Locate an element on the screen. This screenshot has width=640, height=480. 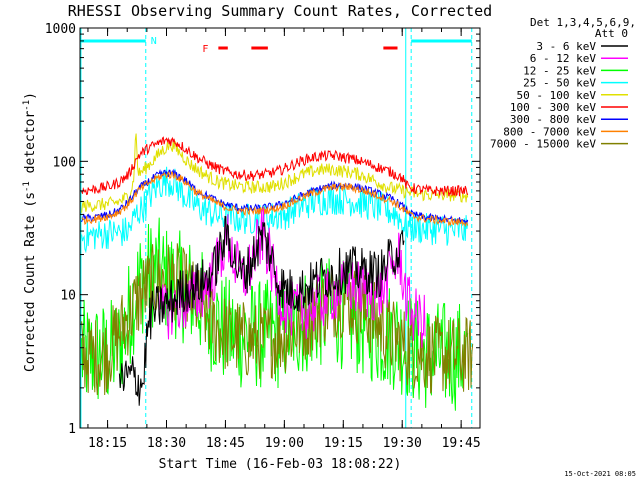
flare-label: F is located at coordinates (205, 49).